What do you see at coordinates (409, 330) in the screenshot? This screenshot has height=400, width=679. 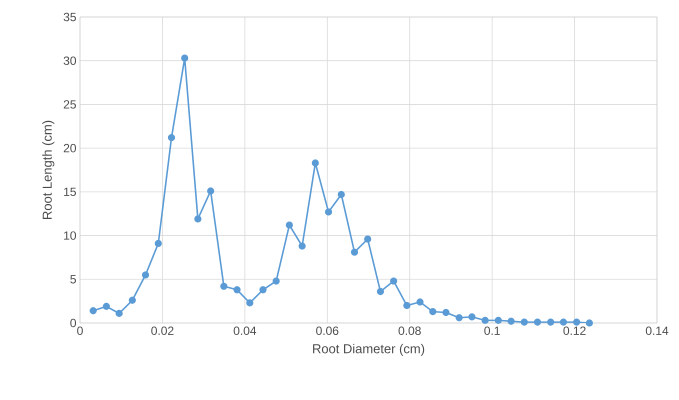 I see `x-tick-label: 0.08` at bounding box center [409, 330].